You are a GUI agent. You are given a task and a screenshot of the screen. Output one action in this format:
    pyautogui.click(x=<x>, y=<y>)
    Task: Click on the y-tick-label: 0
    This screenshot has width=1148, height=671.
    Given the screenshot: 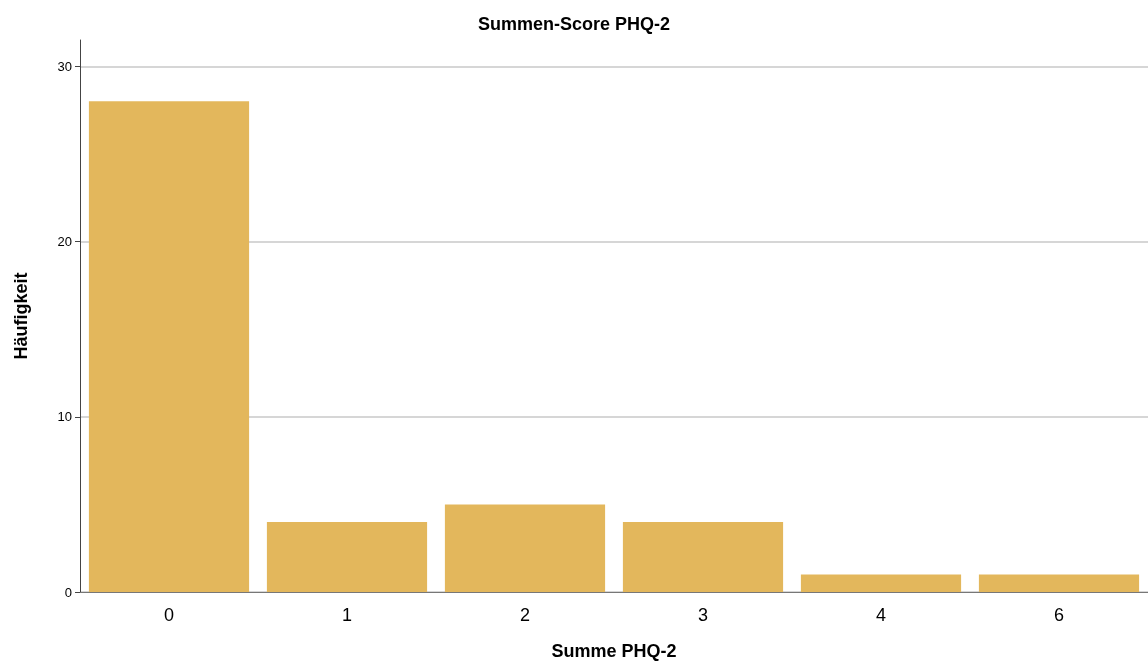 What is the action you would take?
    pyautogui.click(x=68, y=592)
    